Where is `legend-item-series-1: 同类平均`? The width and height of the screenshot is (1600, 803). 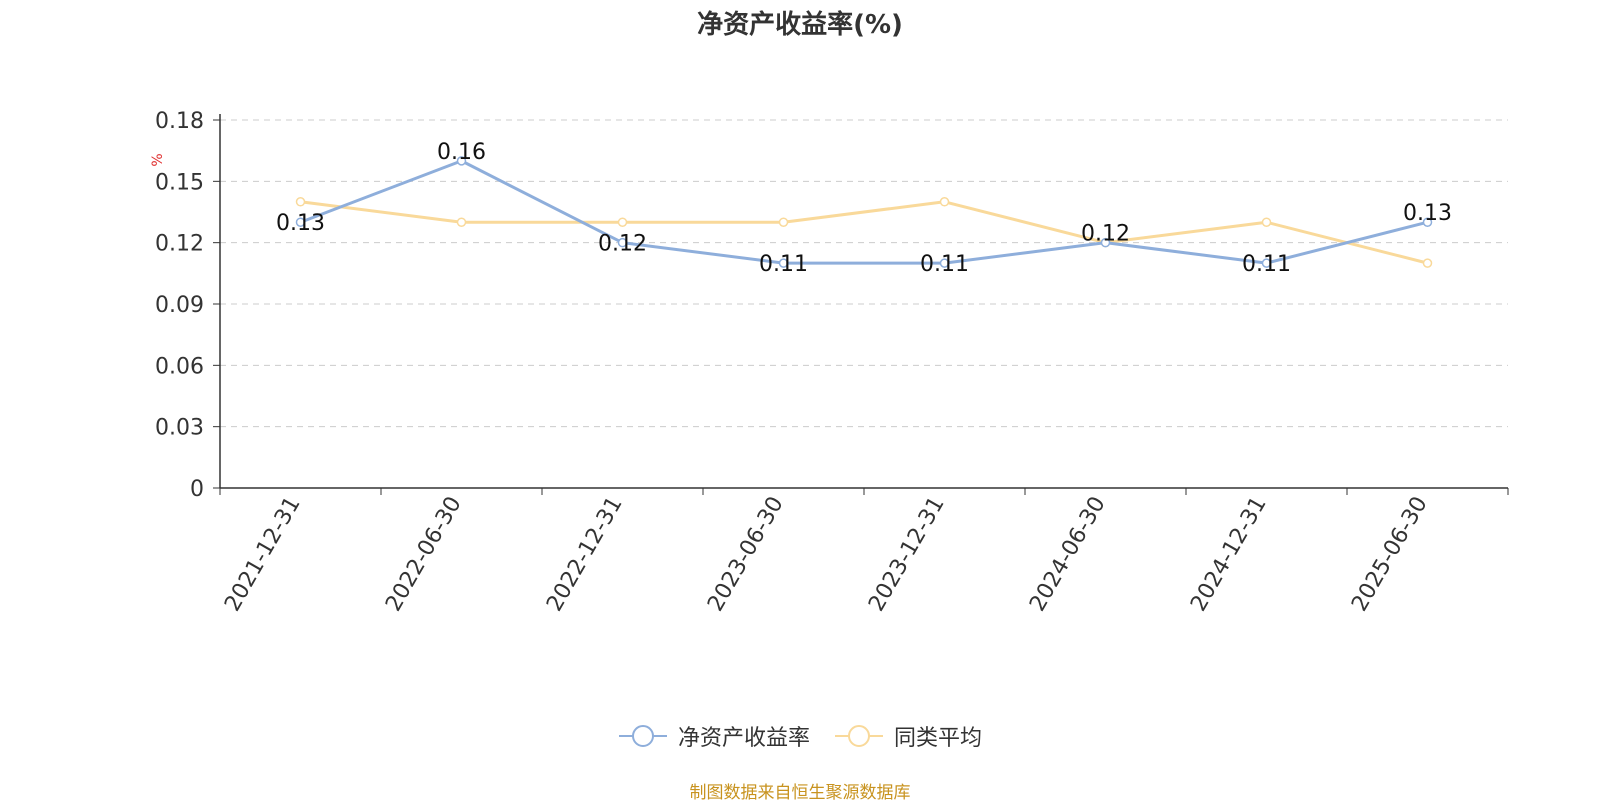 legend-item-series-1: 同类平均 is located at coordinates (908, 736).